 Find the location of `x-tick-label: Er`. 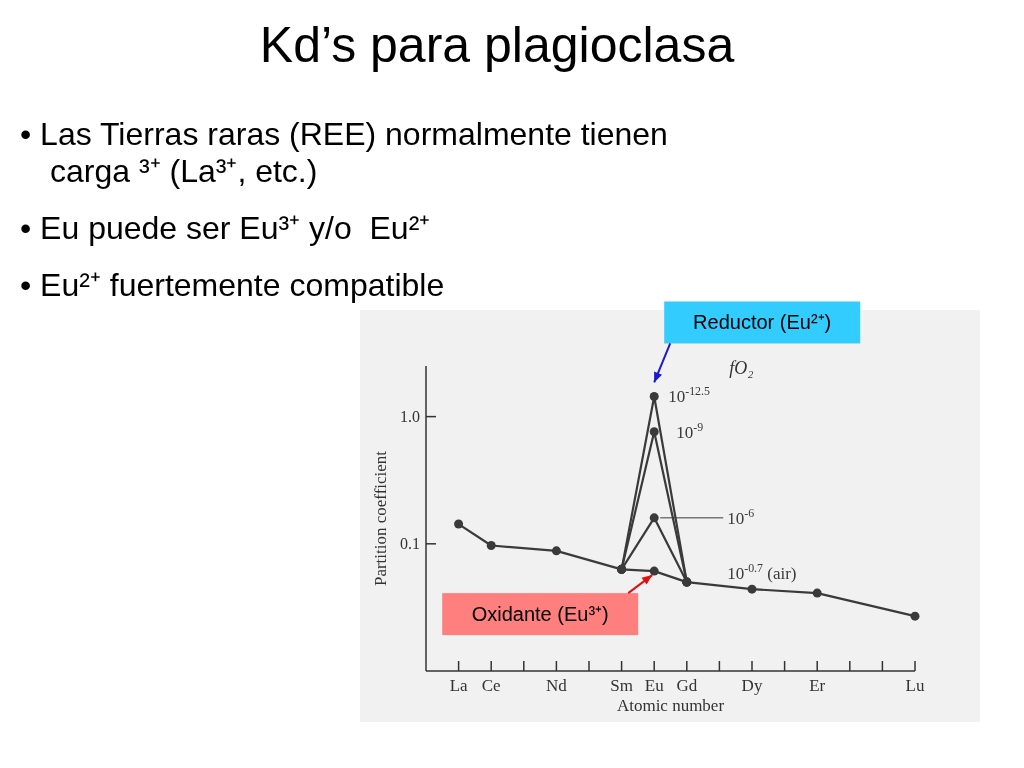

x-tick-label: Er is located at coordinates (817, 685).